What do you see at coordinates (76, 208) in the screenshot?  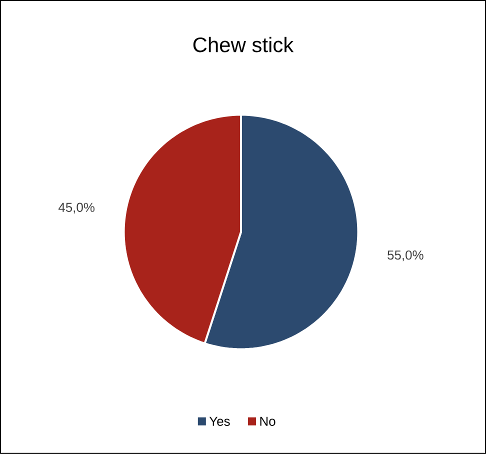 I see `data-label: 45,0%` at bounding box center [76, 208].